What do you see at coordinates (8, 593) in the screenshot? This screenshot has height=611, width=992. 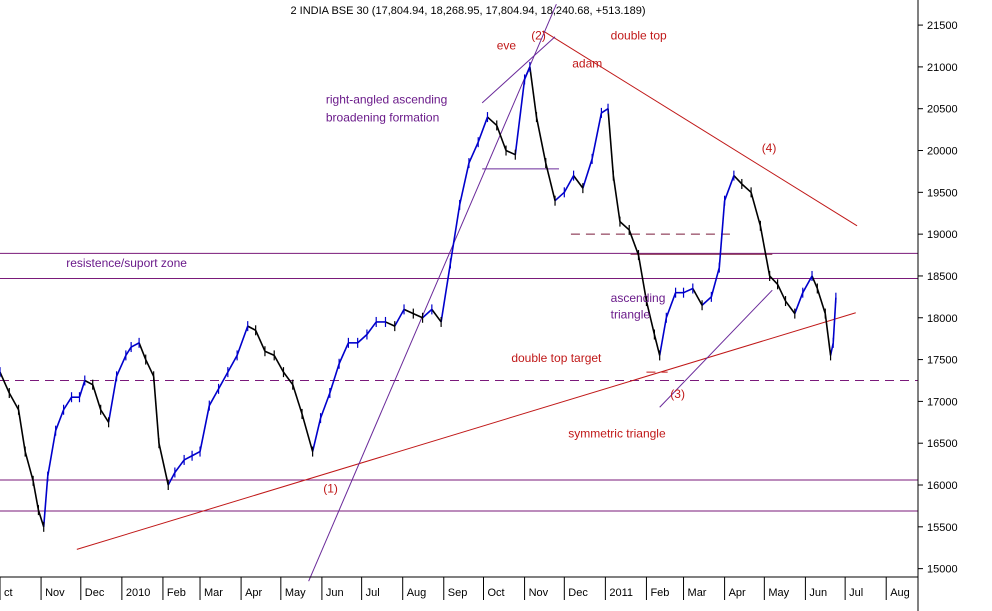 I see `x-tick-label: ct` at bounding box center [8, 593].